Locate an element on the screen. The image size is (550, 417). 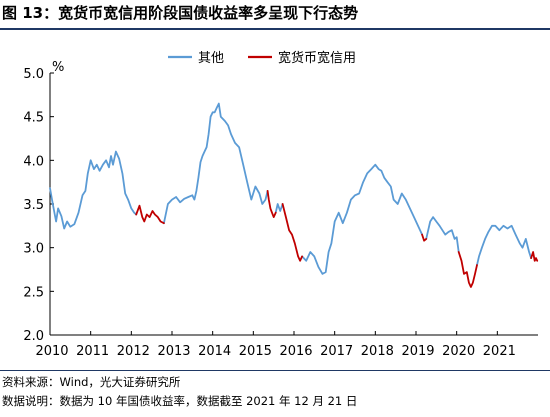
x-tick-label: 2011 is located at coordinates (92, 351).